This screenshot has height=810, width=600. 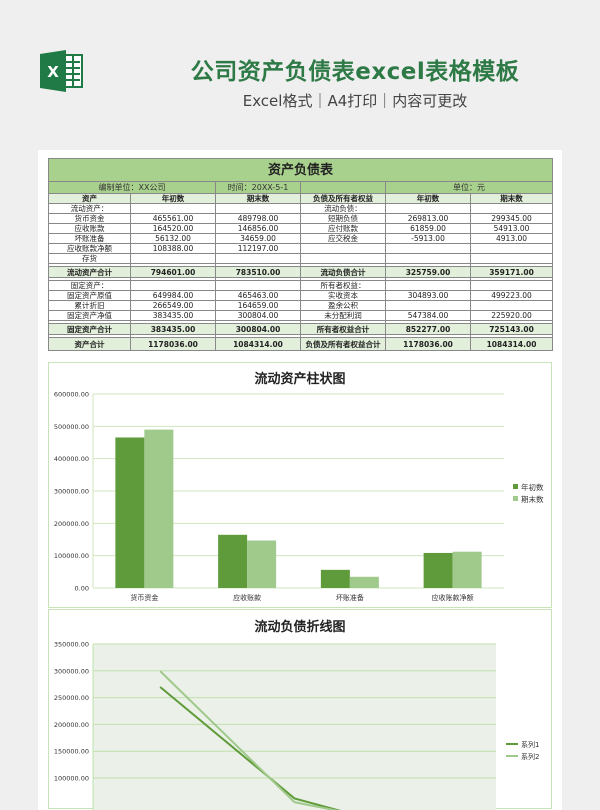 I want to click on table-cell: 4913.00, so click(x=511, y=238).